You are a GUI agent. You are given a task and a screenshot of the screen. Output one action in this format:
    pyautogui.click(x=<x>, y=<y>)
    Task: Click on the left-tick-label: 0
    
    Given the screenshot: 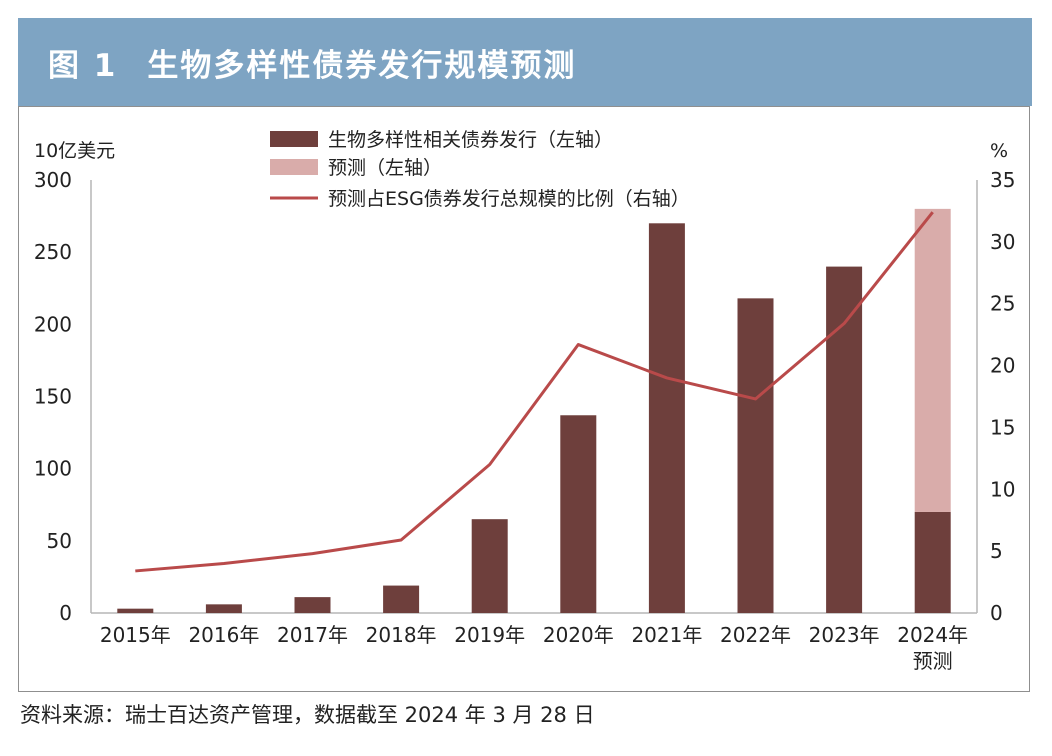 What is the action you would take?
    pyautogui.click(x=65, y=613)
    